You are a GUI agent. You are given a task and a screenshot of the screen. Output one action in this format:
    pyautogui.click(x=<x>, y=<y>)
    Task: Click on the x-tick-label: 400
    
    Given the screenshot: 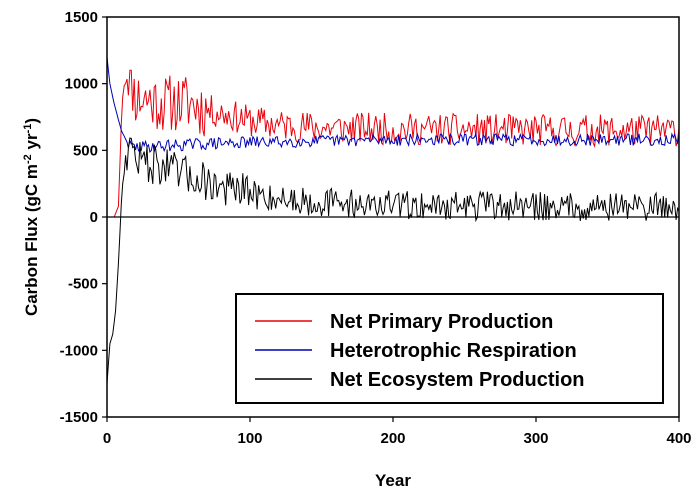 What is the action you would take?
    pyautogui.click(x=678, y=438)
    